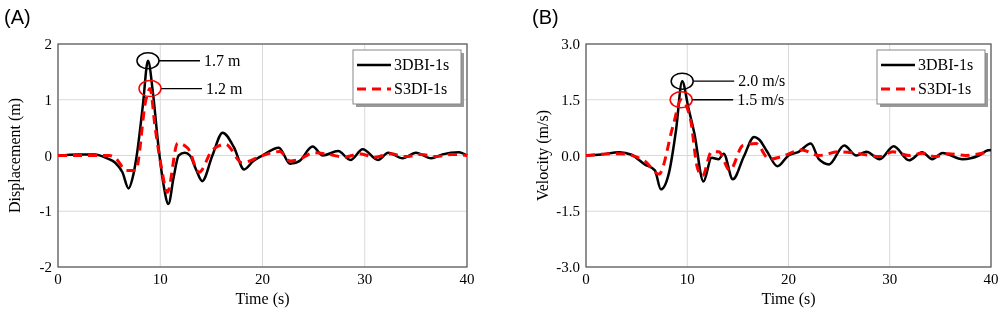  I want to click on y-axis-title: Velocity (m/s), so click(543, 155).